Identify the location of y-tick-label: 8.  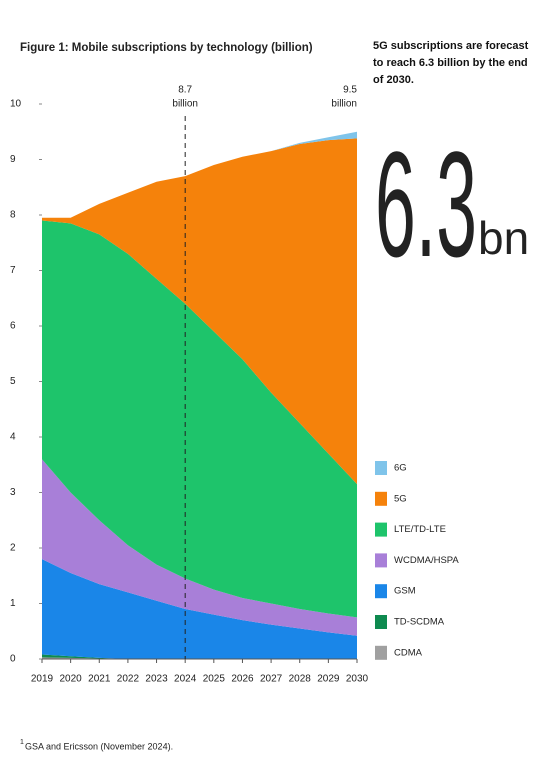
(13, 215).